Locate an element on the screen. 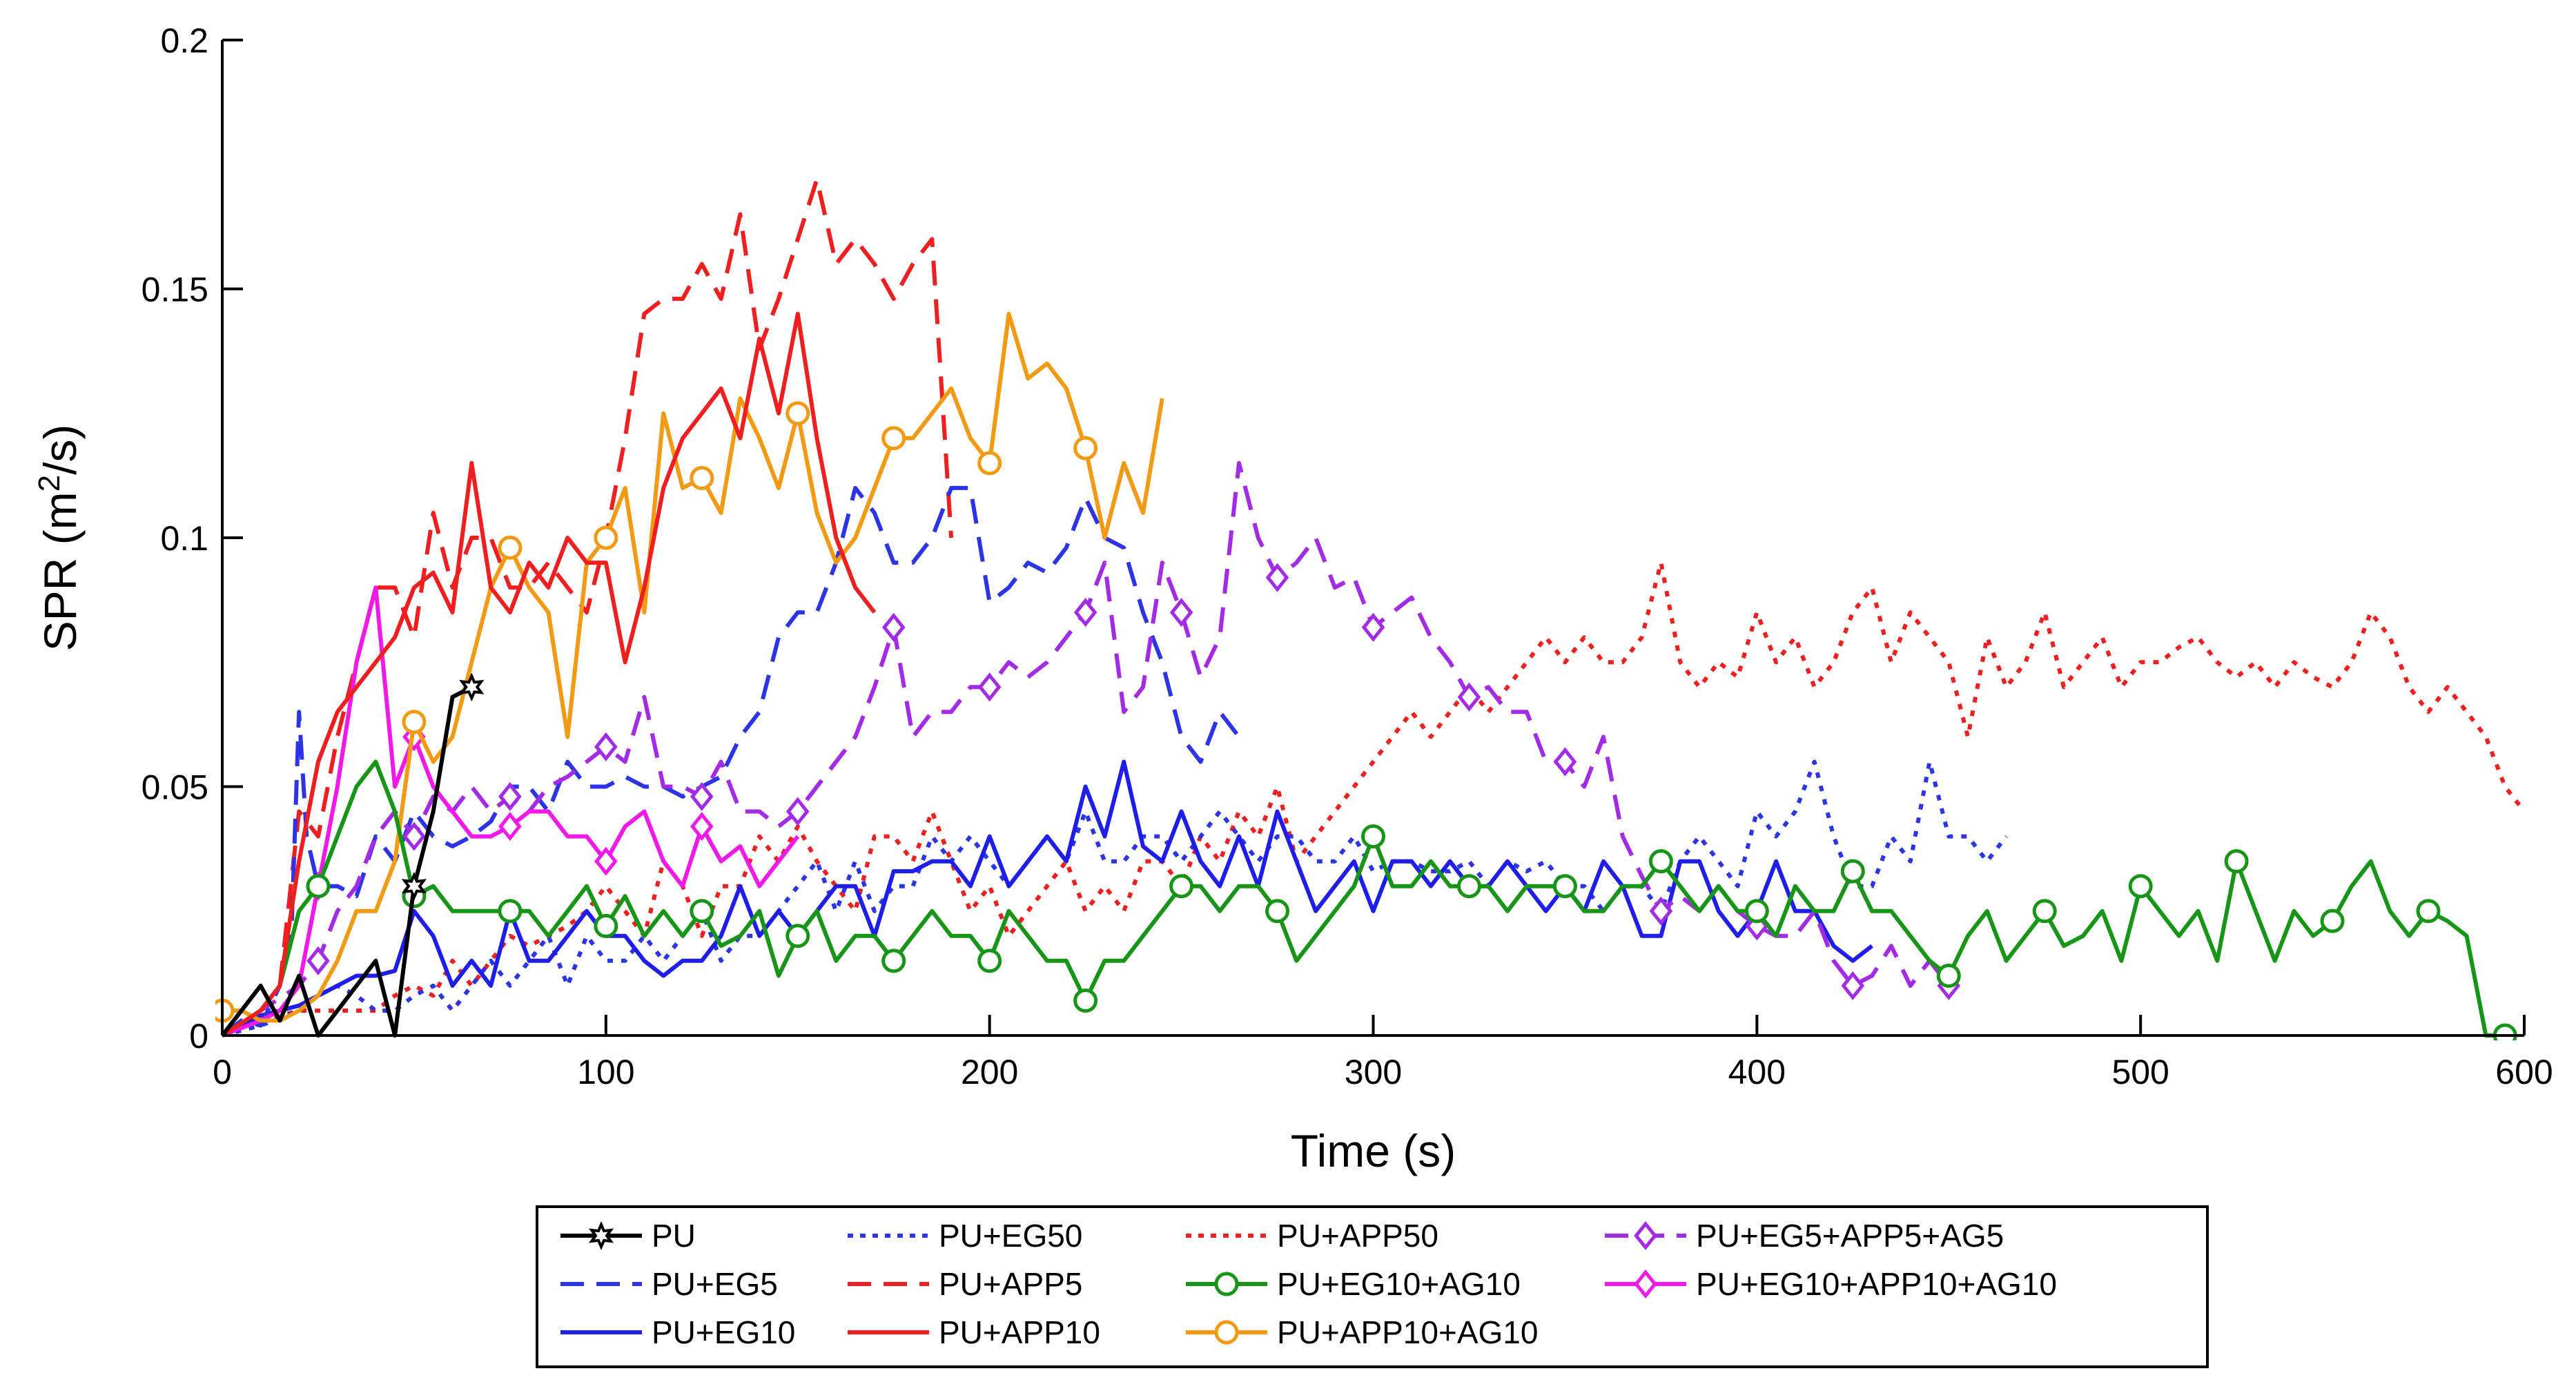  x-tick-label: 300 is located at coordinates (1373, 1072).